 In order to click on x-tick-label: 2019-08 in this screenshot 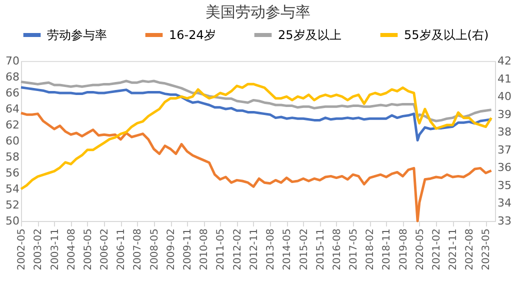, I will do `click(404, 249)`.